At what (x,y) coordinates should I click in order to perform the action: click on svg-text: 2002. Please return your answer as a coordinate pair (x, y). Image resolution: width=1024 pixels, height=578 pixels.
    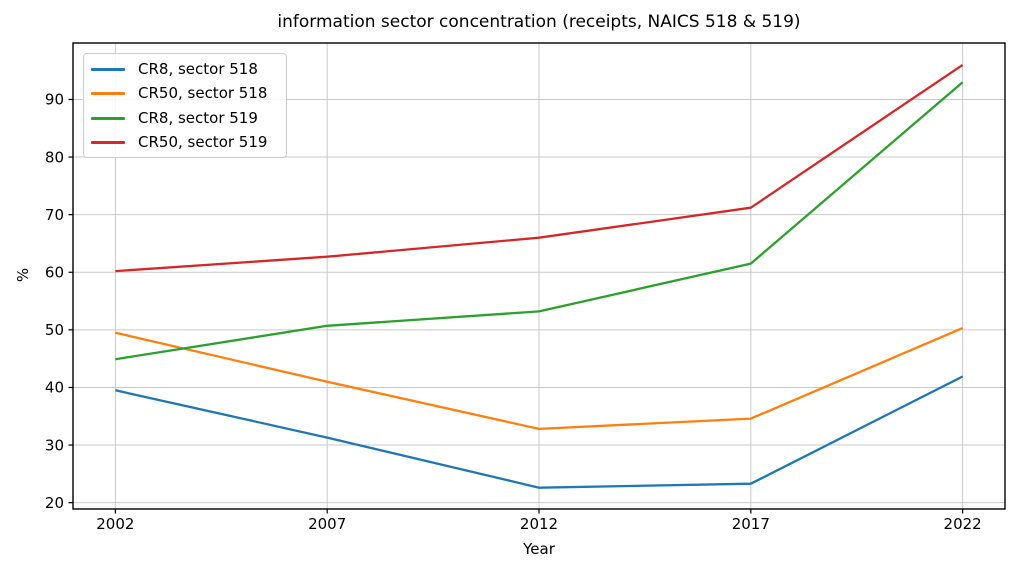
    Looking at the image, I should click on (115, 524).